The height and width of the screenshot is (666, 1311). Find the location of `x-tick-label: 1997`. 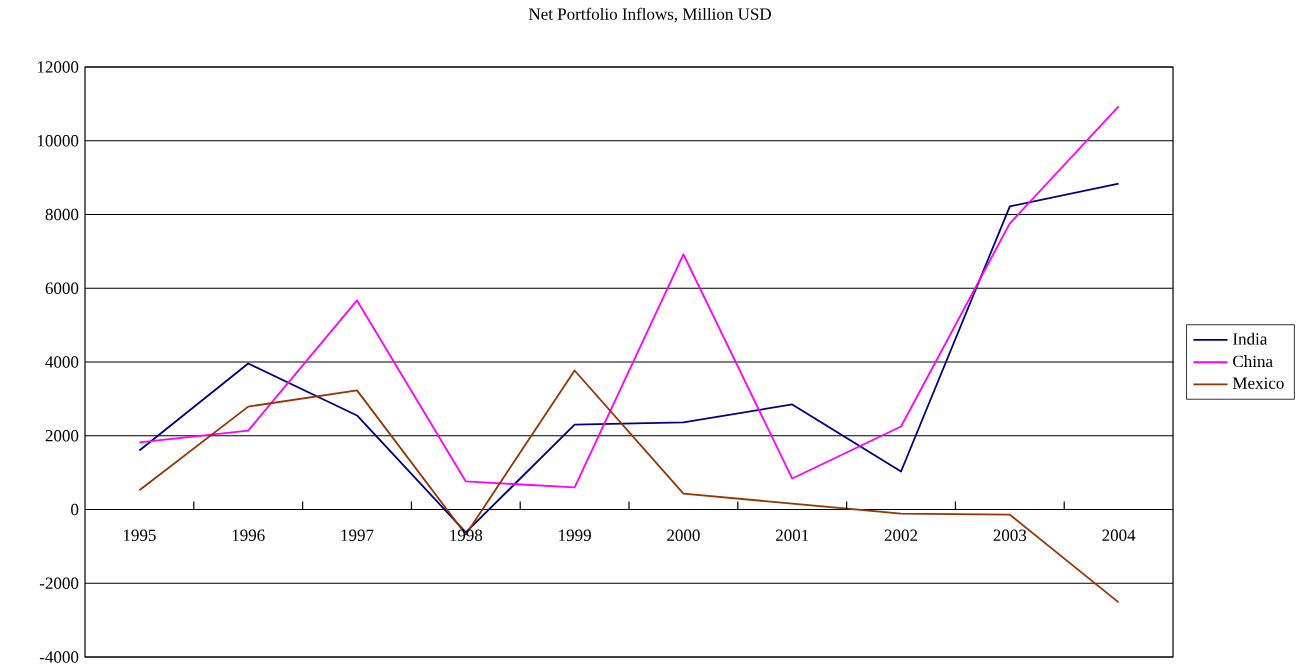

x-tick-label: 1997 is located at coordinates (357, 535).